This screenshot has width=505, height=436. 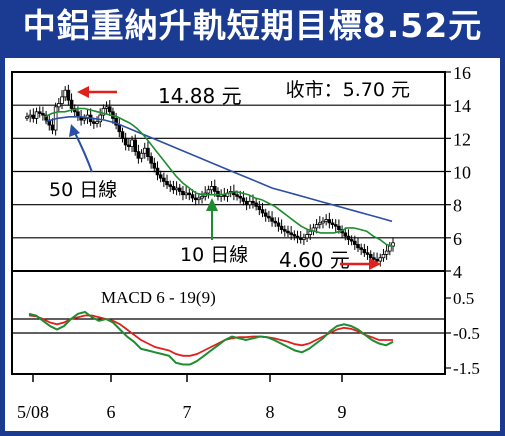 I want to click on price-tick-label: 12, so click(x=462, y=139).